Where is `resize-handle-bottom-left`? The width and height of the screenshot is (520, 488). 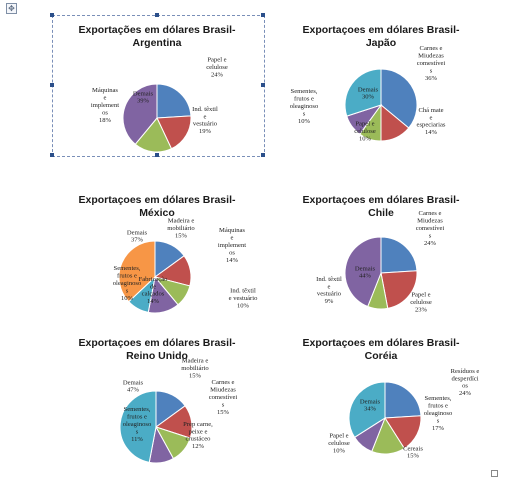
resize-handle-bottom-left is located at coordinates (52, 155).